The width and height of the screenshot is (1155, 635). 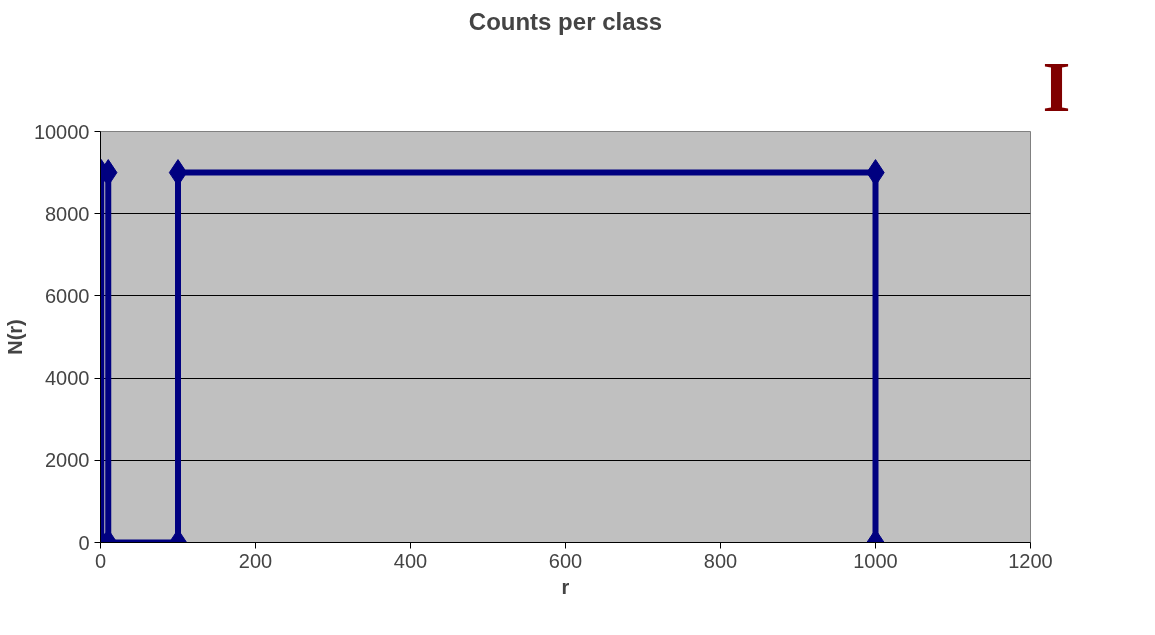 What do you see at coordinates (720, 560) in the screenshot?
I see `x-tick-label: 800` at bounding box center [720, 560].